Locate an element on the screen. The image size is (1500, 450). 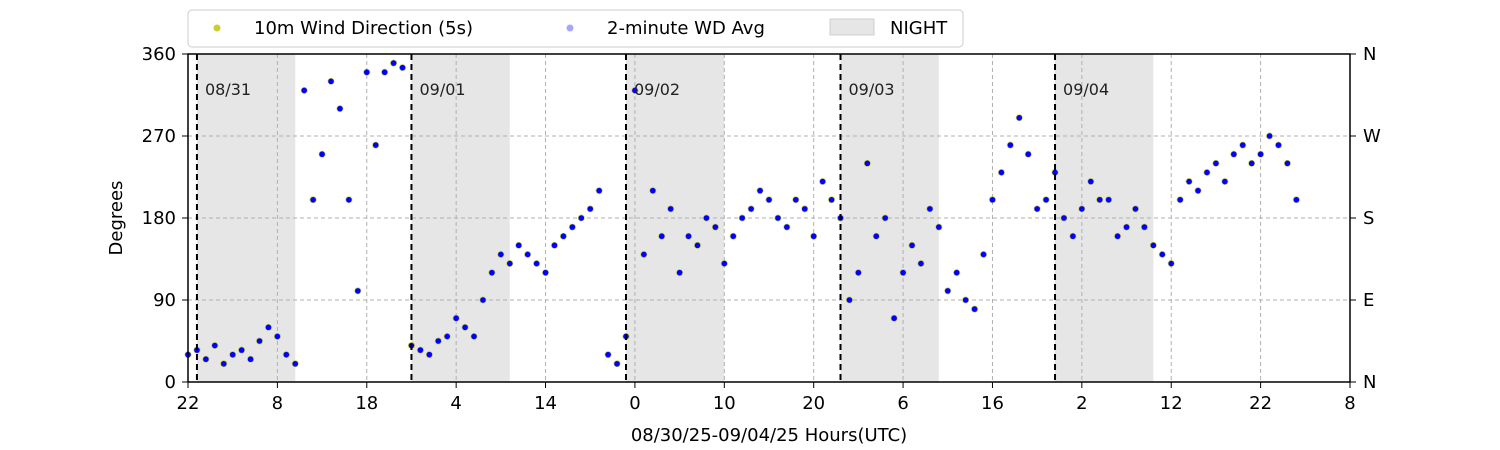
y-right-tick-label: E is located at coordinates (1368, 300).